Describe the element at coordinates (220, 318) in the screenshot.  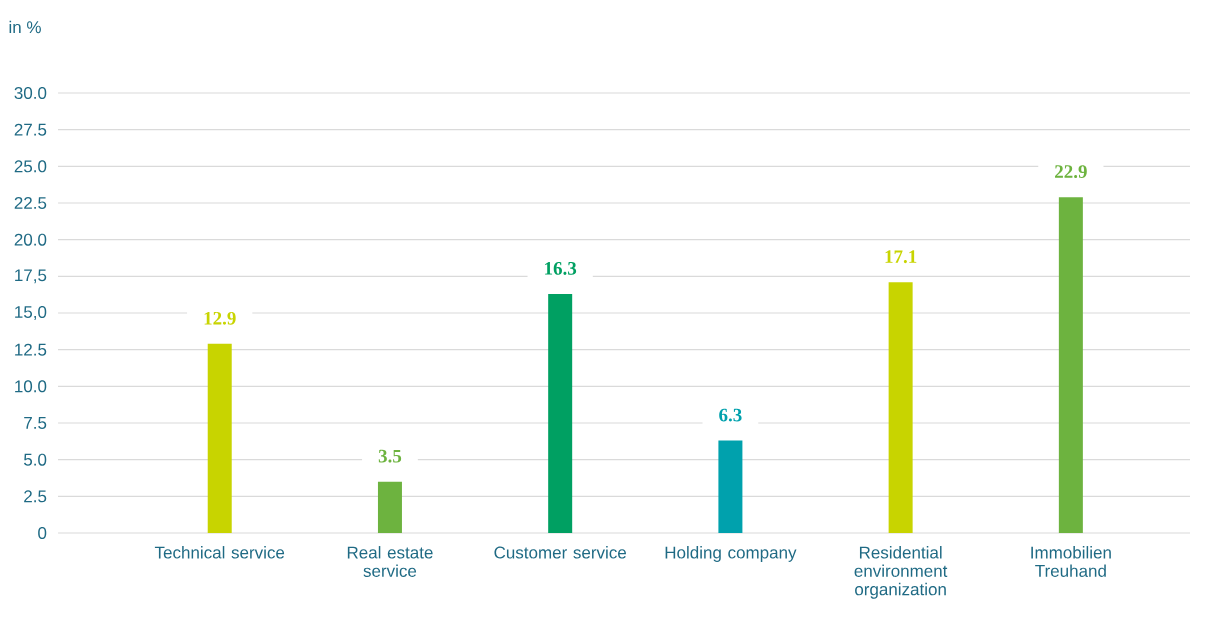
I see `data-label: 12.9` at that location.